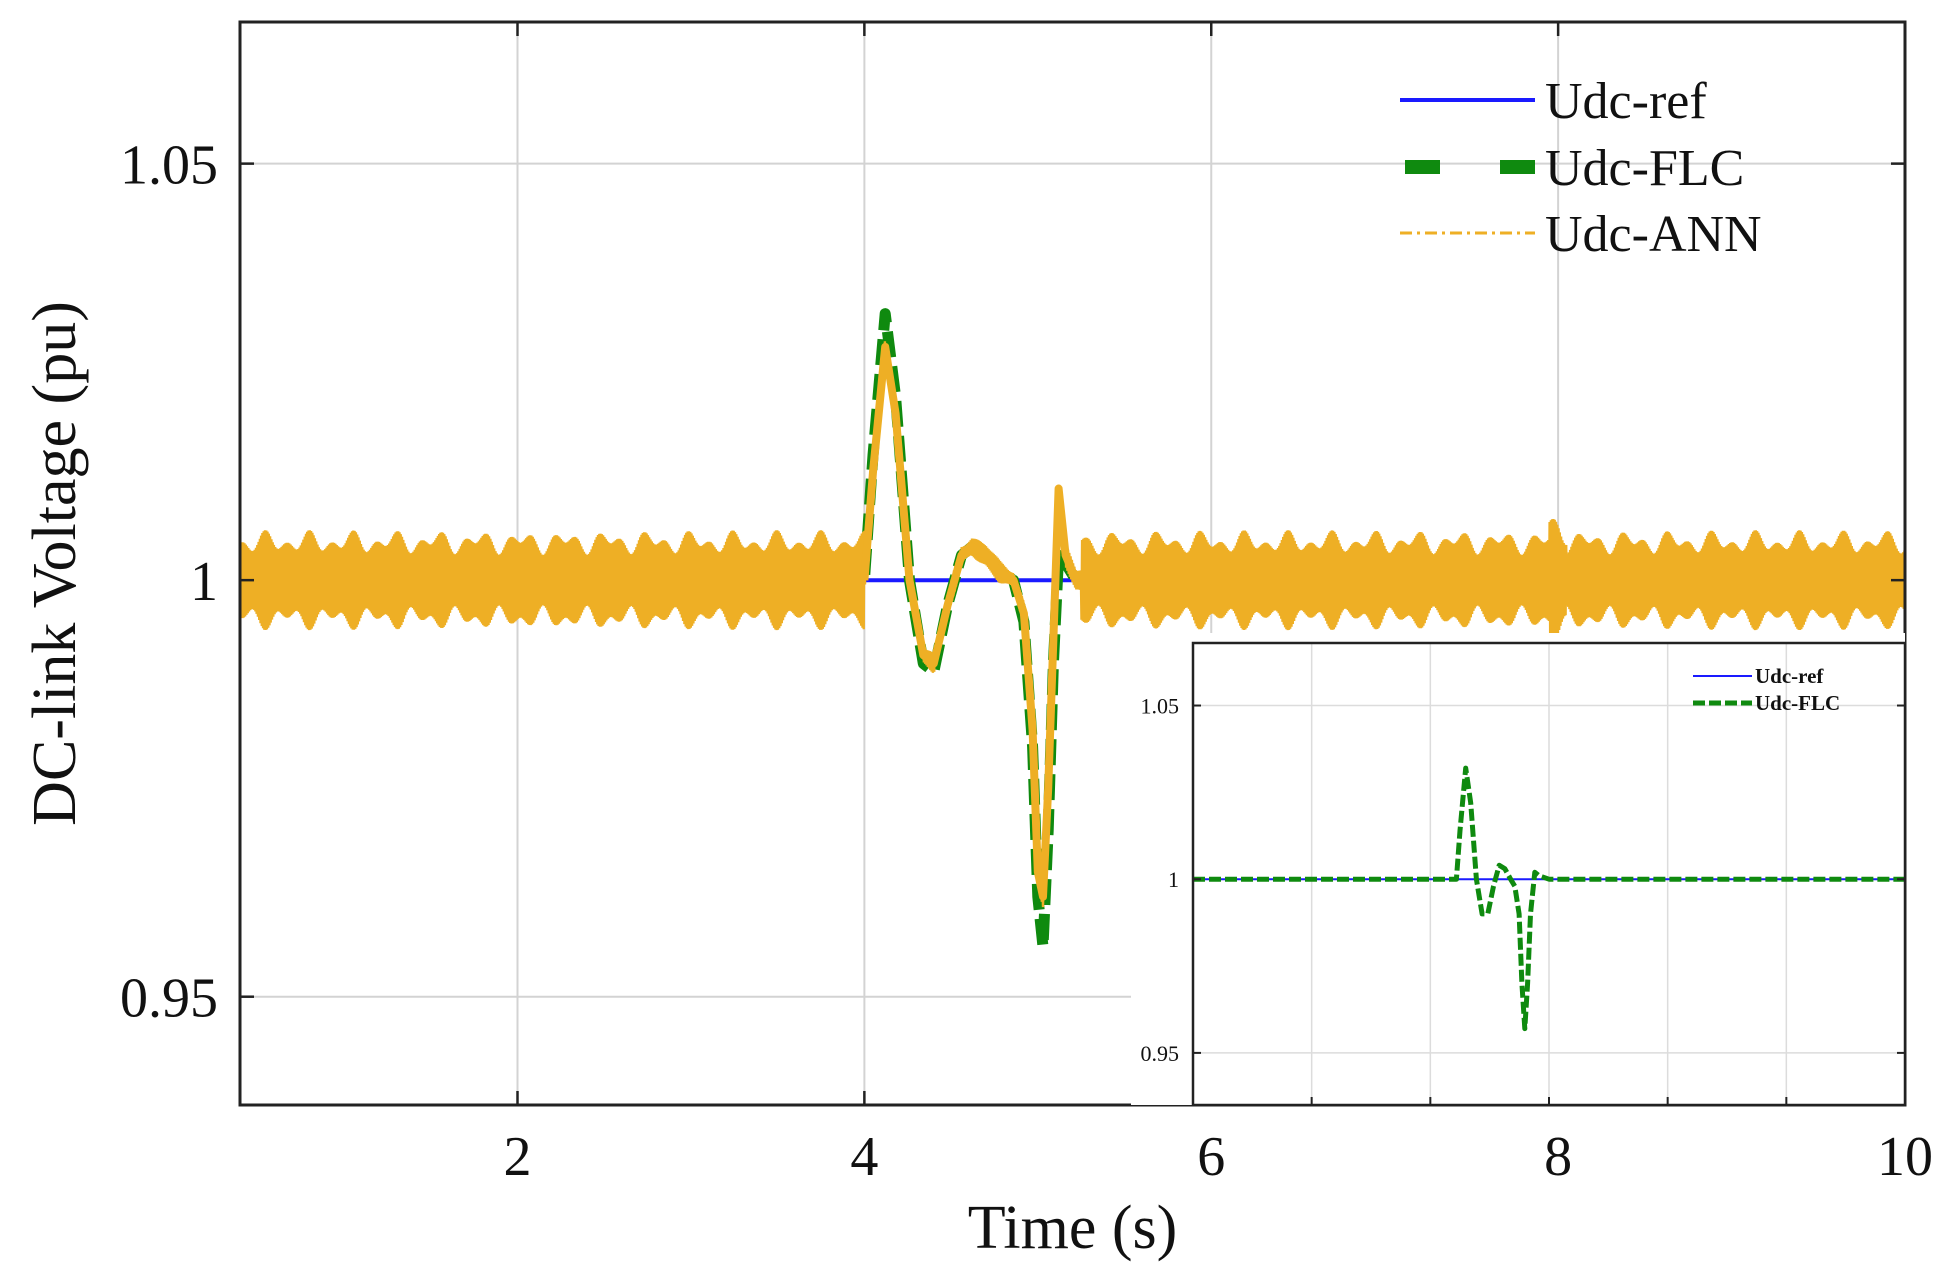 This screenshot has width=1944, height=1267. I want to click on inset-legend-label-udc-flc: Udc-FLC, so click(1797, 703).